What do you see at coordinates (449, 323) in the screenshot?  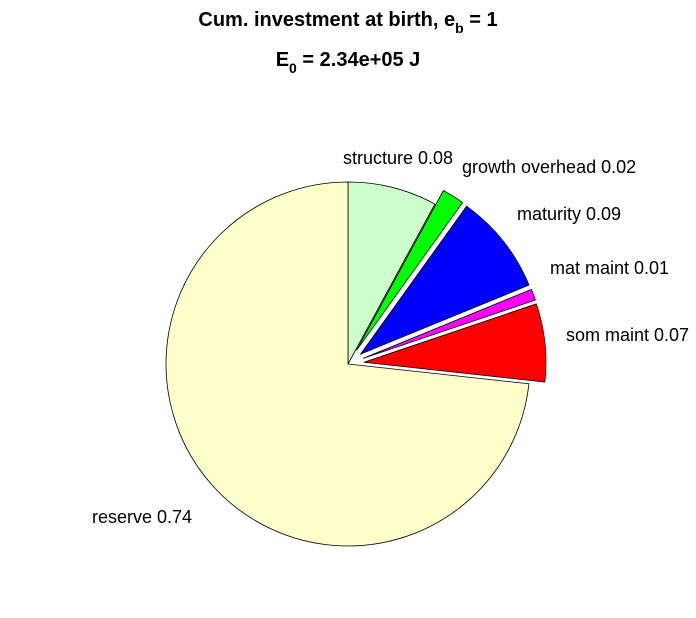 I see `pie-slice-mat-maint` at bounding box center [449, 323].